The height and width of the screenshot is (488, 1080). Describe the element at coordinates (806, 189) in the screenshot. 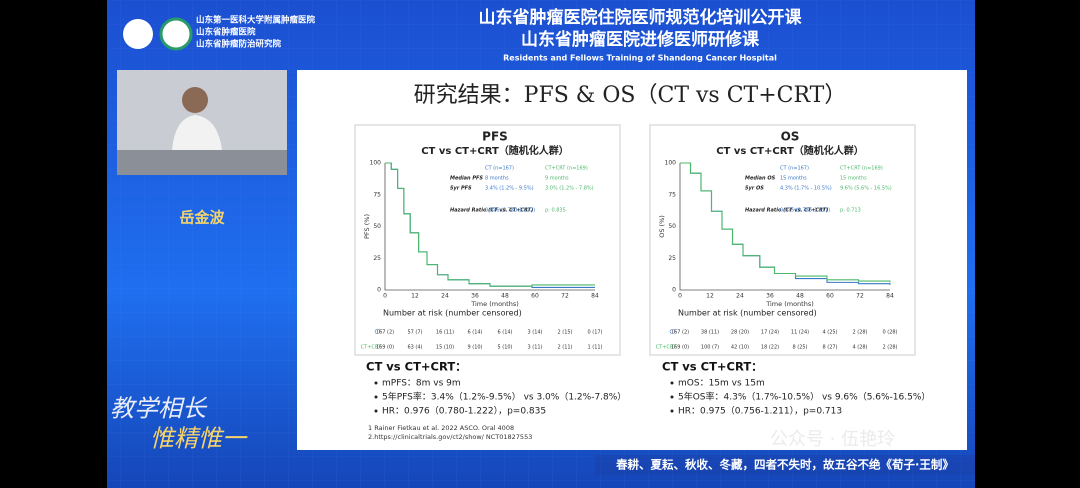

I see `stats-cell: 4.3% (1.7% - 10.5%)` at that location.